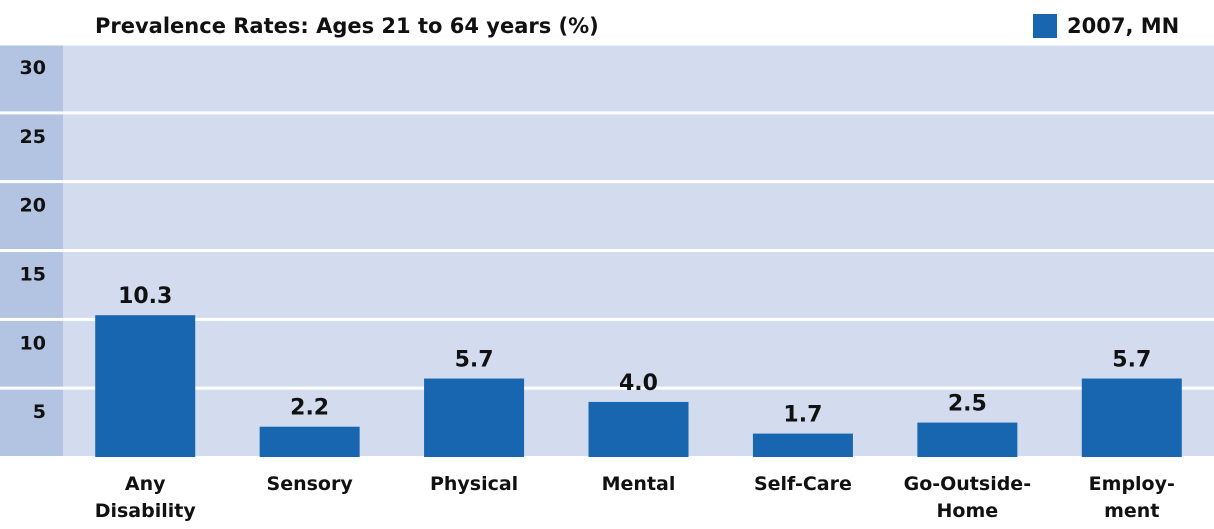 This screenshot has width=1214, height=529. I want to click on x-tick-label-line: Self-Care, so click(803, 484).